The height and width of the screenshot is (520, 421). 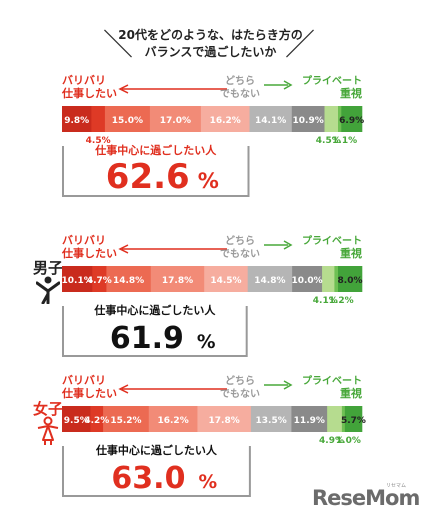 I want to click on bar-label-3: 14.8%, so click(x=128, y=281).